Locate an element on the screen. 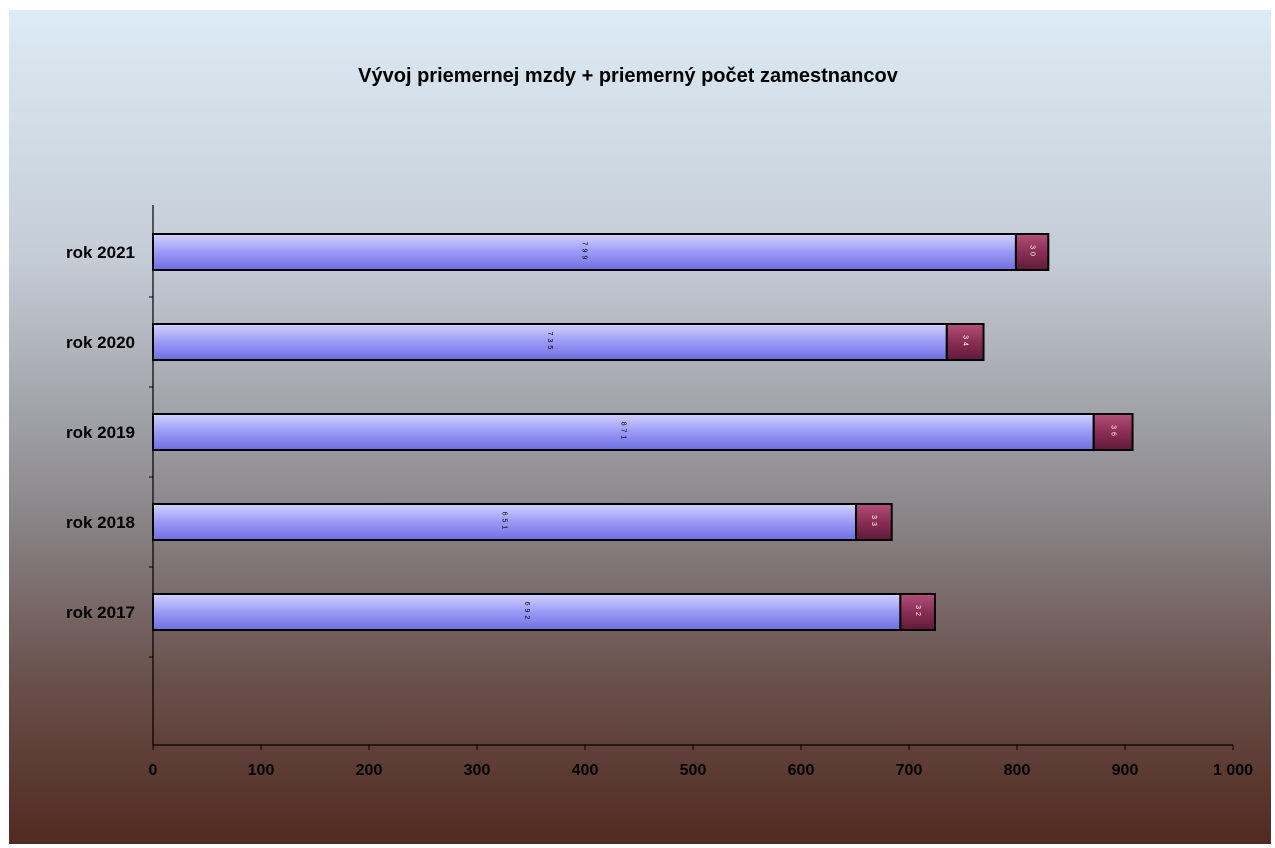  category-label: rok 2021 is located at coordinates (100, 252).